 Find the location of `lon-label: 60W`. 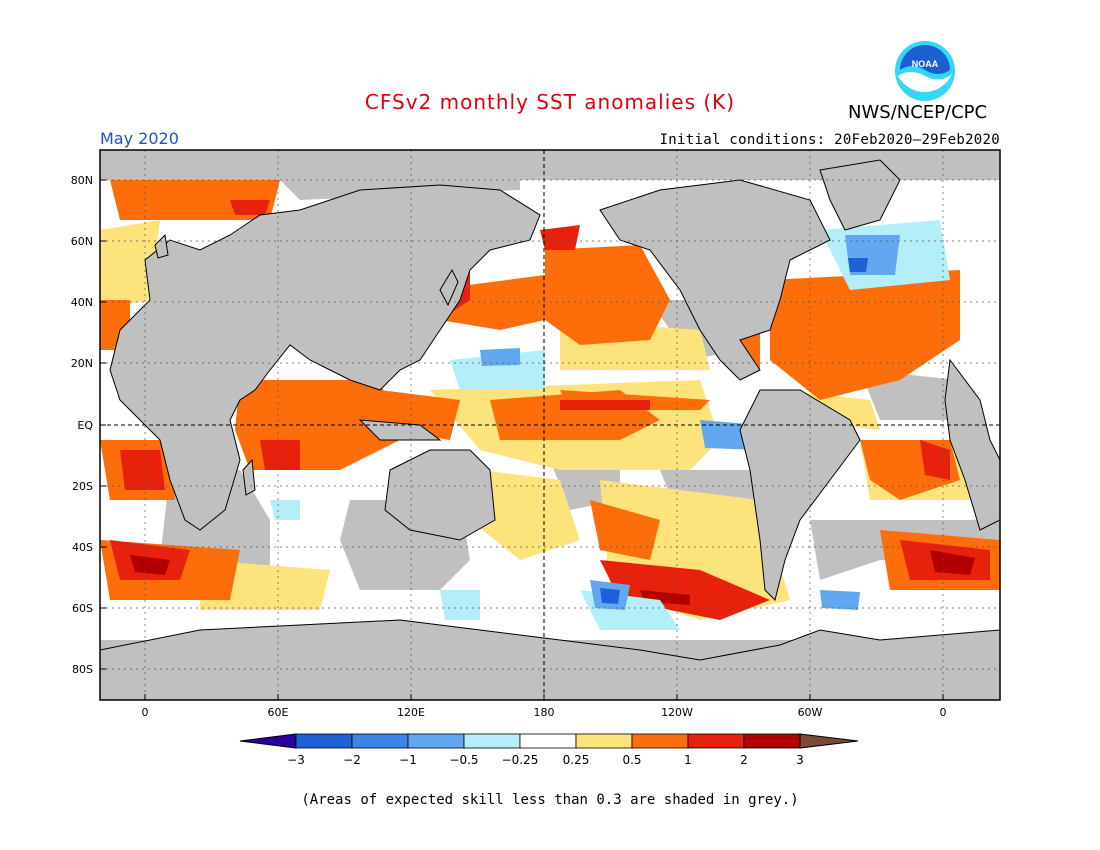

lon-label: 60W is located at coordinates (810, 712).